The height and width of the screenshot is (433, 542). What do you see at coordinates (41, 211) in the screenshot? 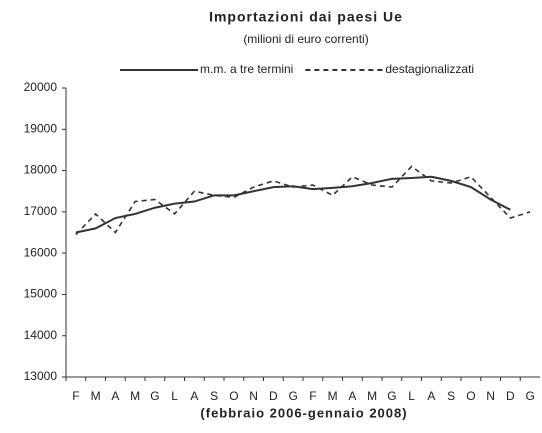
I see `y-tick-label: 17000` at bounding box center [41, 211].